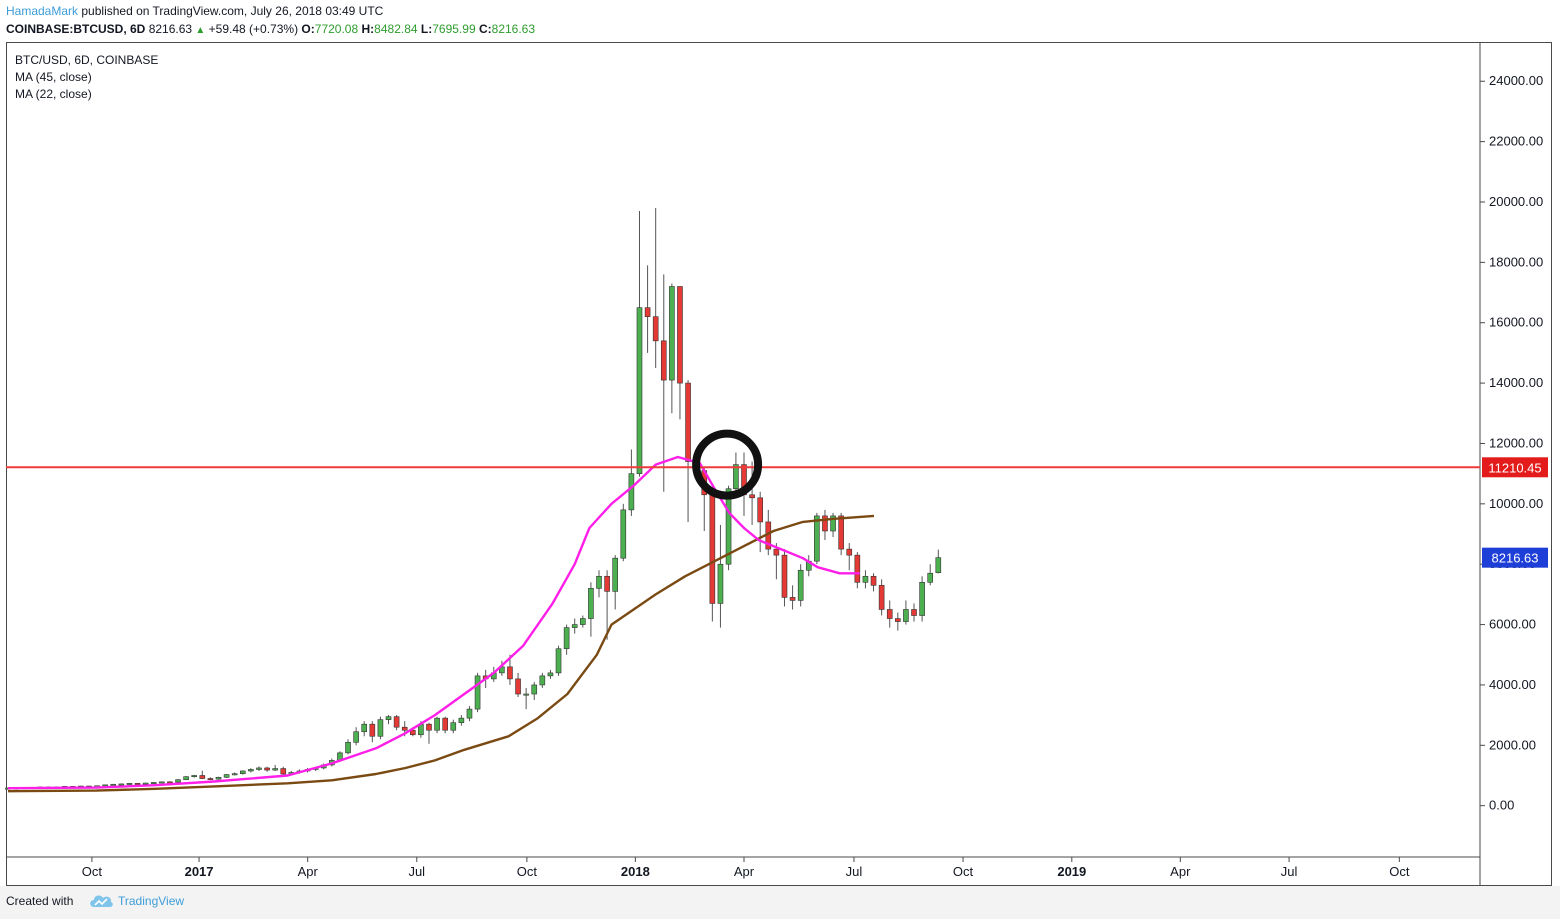 The height and width of the screenshot is (919, 1560). What do you see at coordinates (53, 94) in the screenshot?
I see `legend-ma22: MA (22, close)` at bounding box center [53, 94].